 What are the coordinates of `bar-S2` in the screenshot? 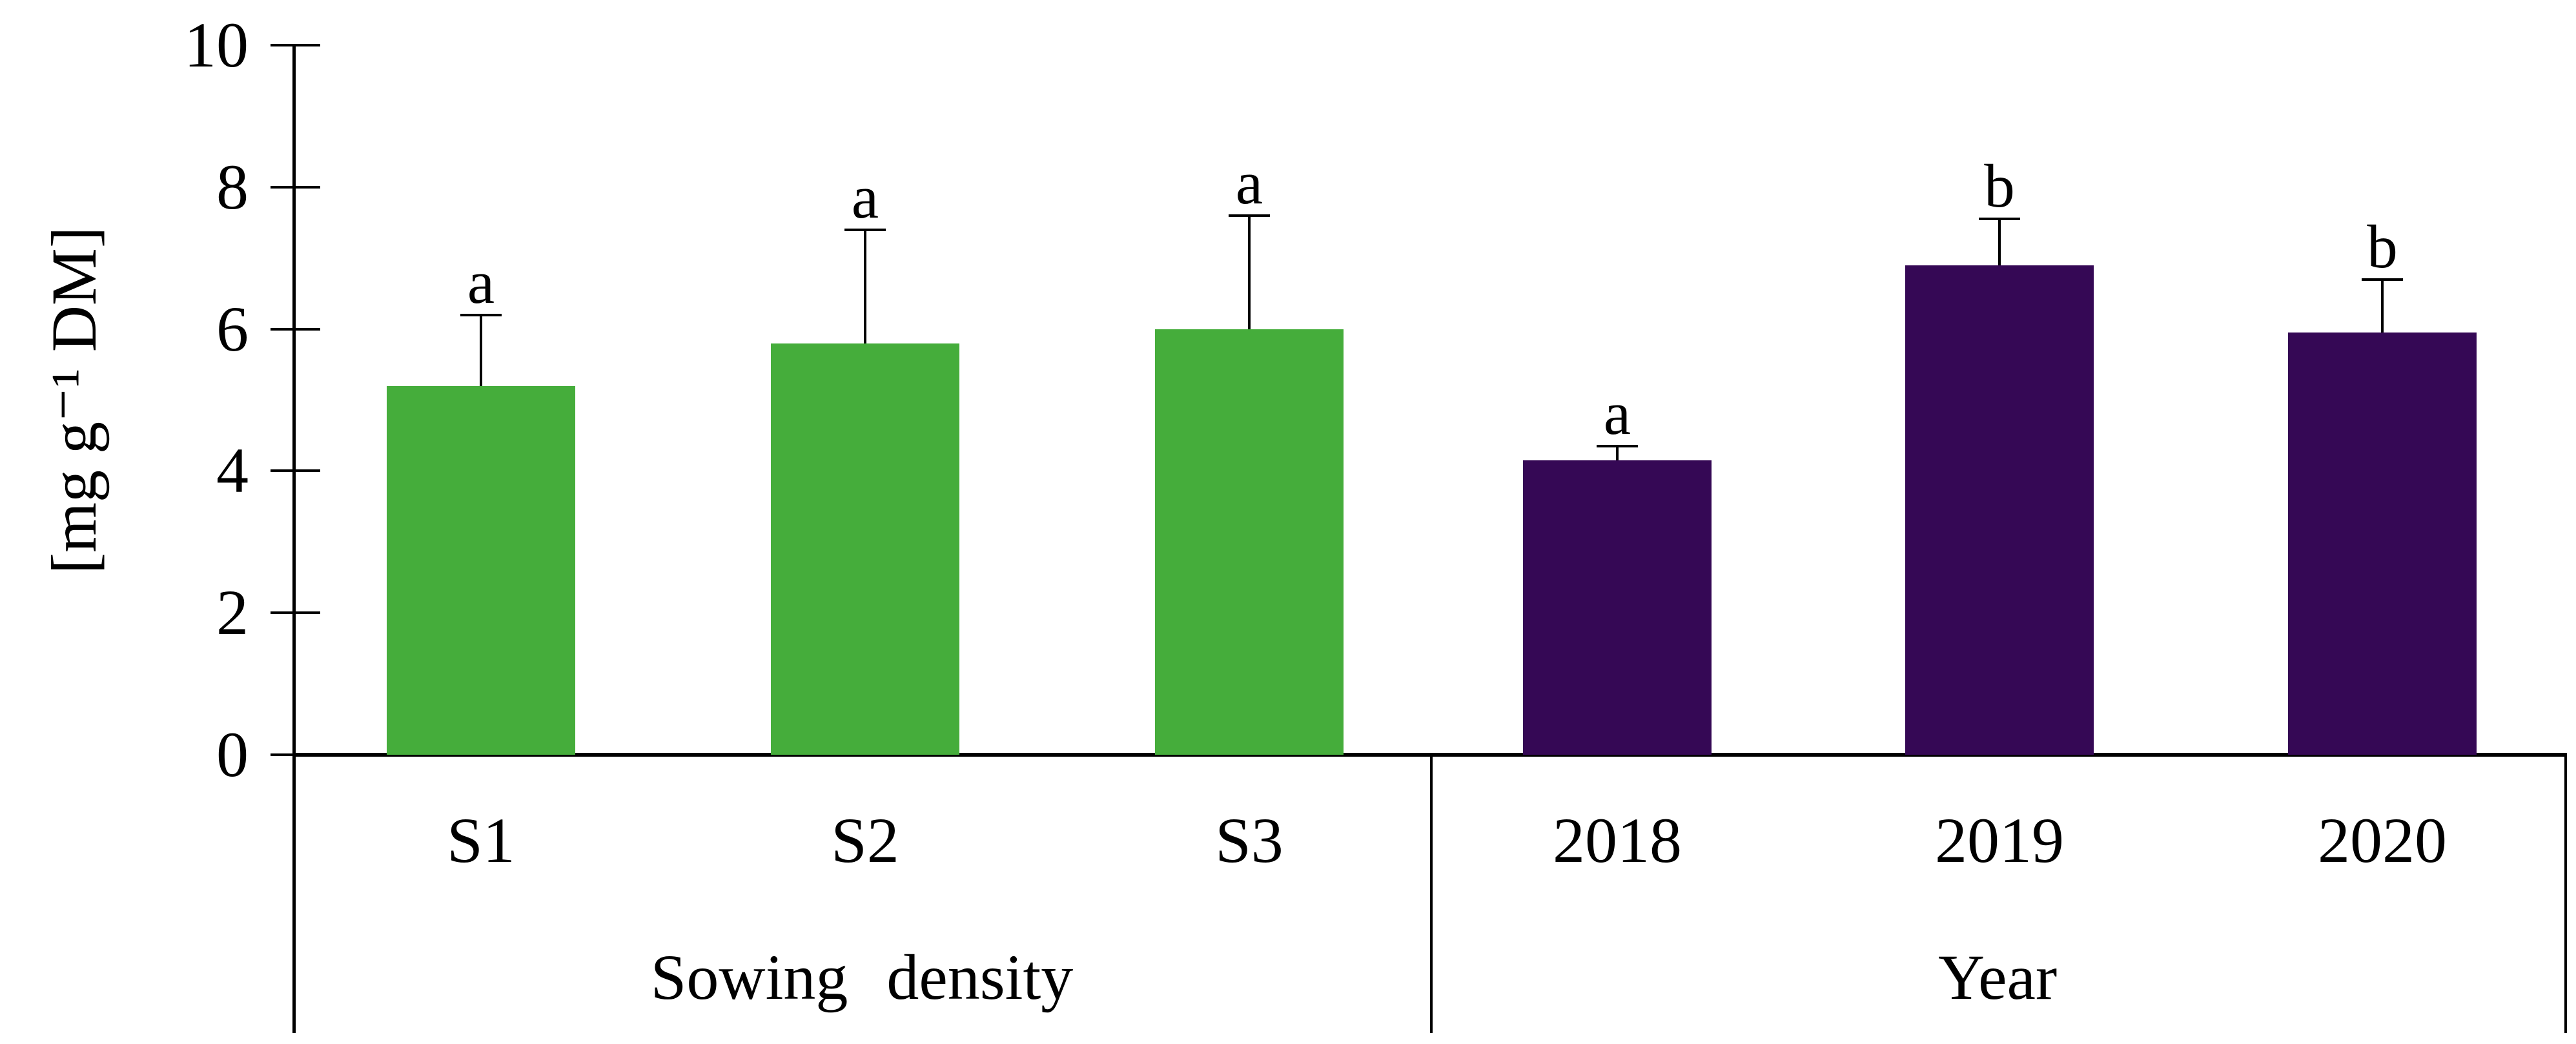 It's located at (865, 549).